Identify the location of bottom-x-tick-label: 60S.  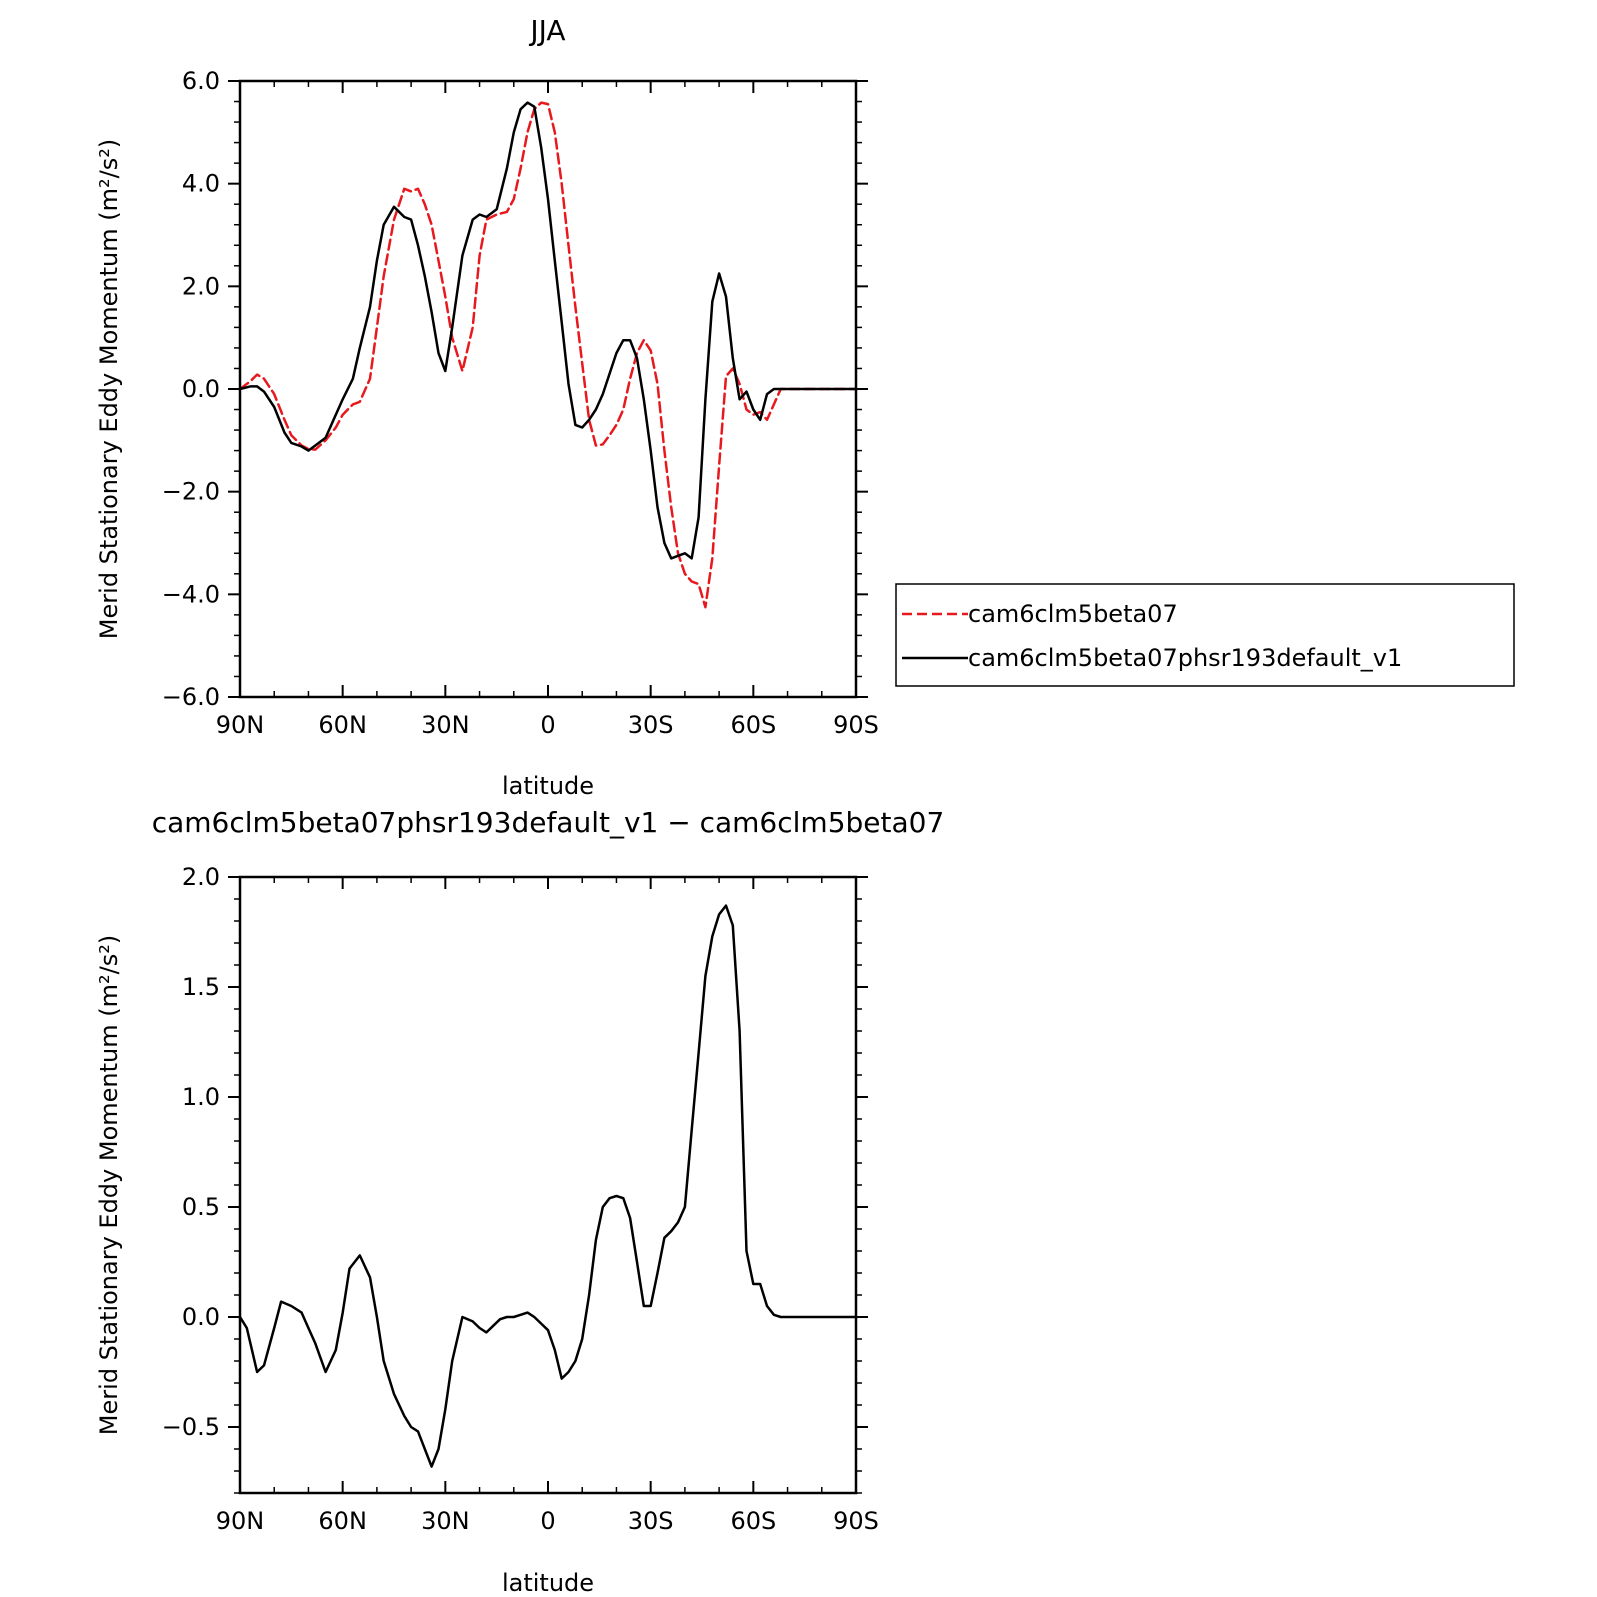
(753, 1521).